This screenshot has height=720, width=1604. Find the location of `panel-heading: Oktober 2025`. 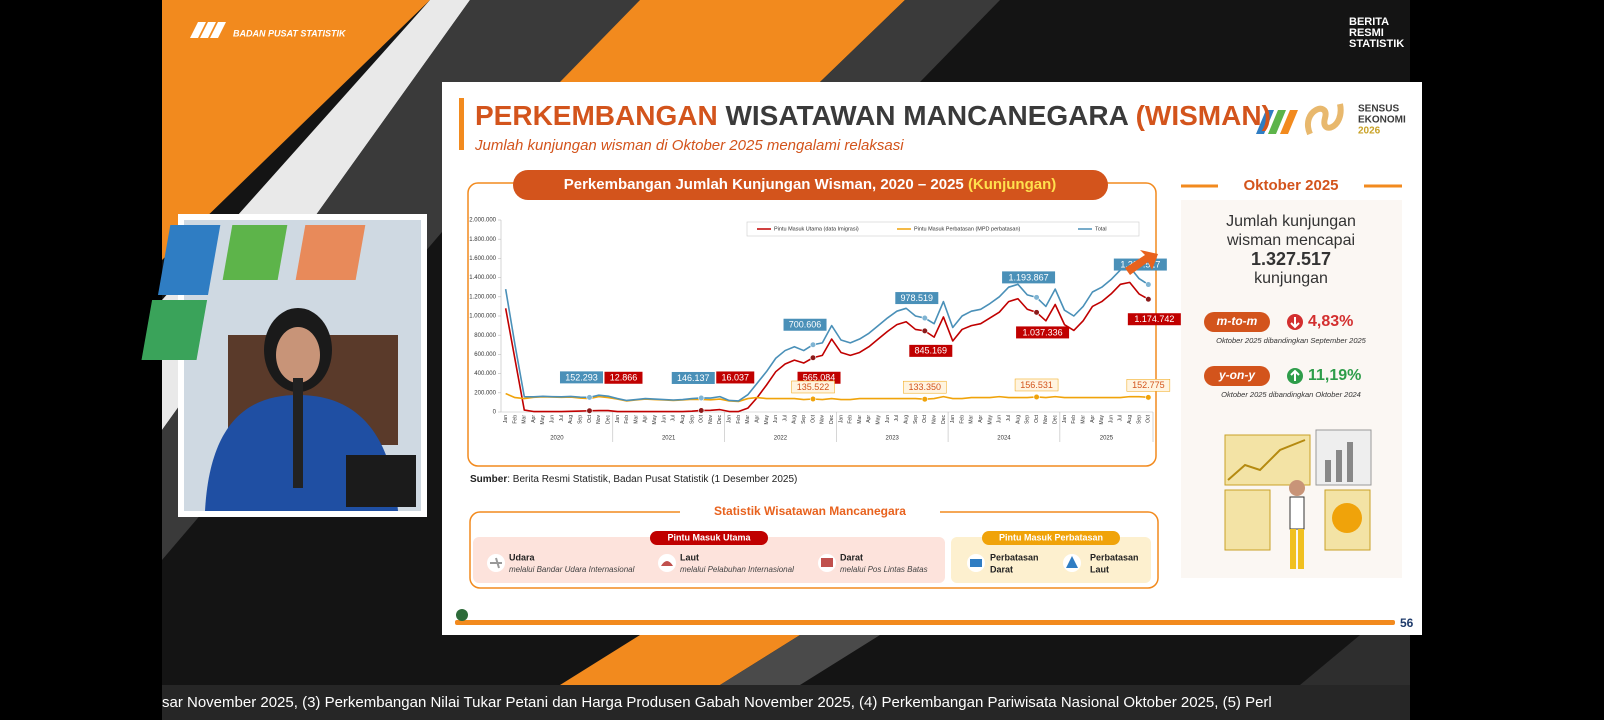

panel-heading: Oktober 2025 is located at coordinates (1290, 185).